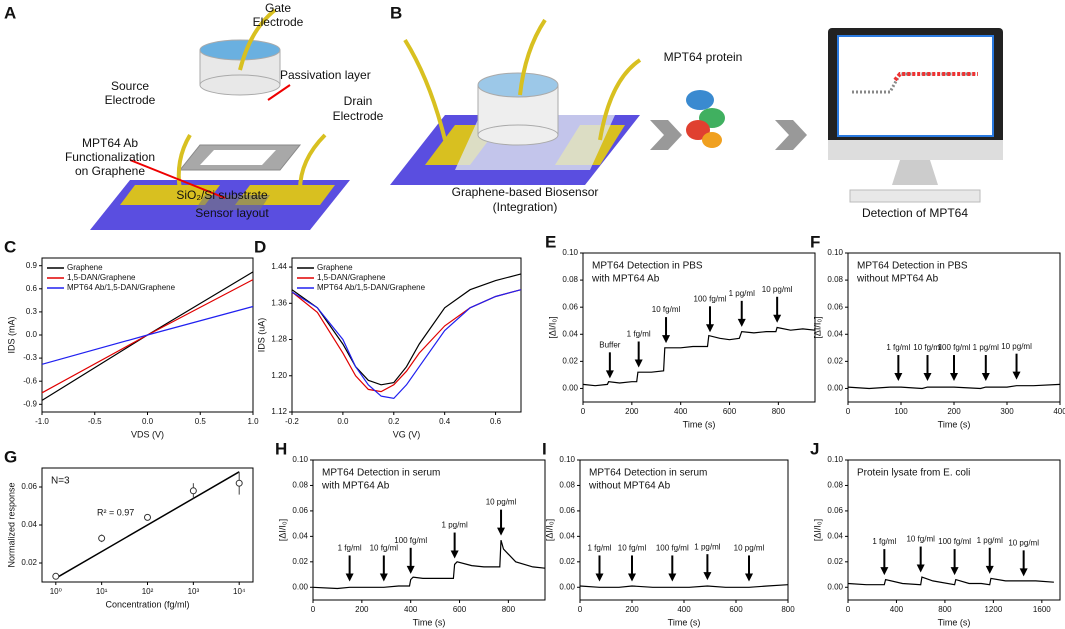 Image resolution: width=1065 pixels, height=629 pixels. What do you see at coordinates (148, 591) in the screenshot?
I see `x-tick-label: 10²` at bounding box center [148, 591].